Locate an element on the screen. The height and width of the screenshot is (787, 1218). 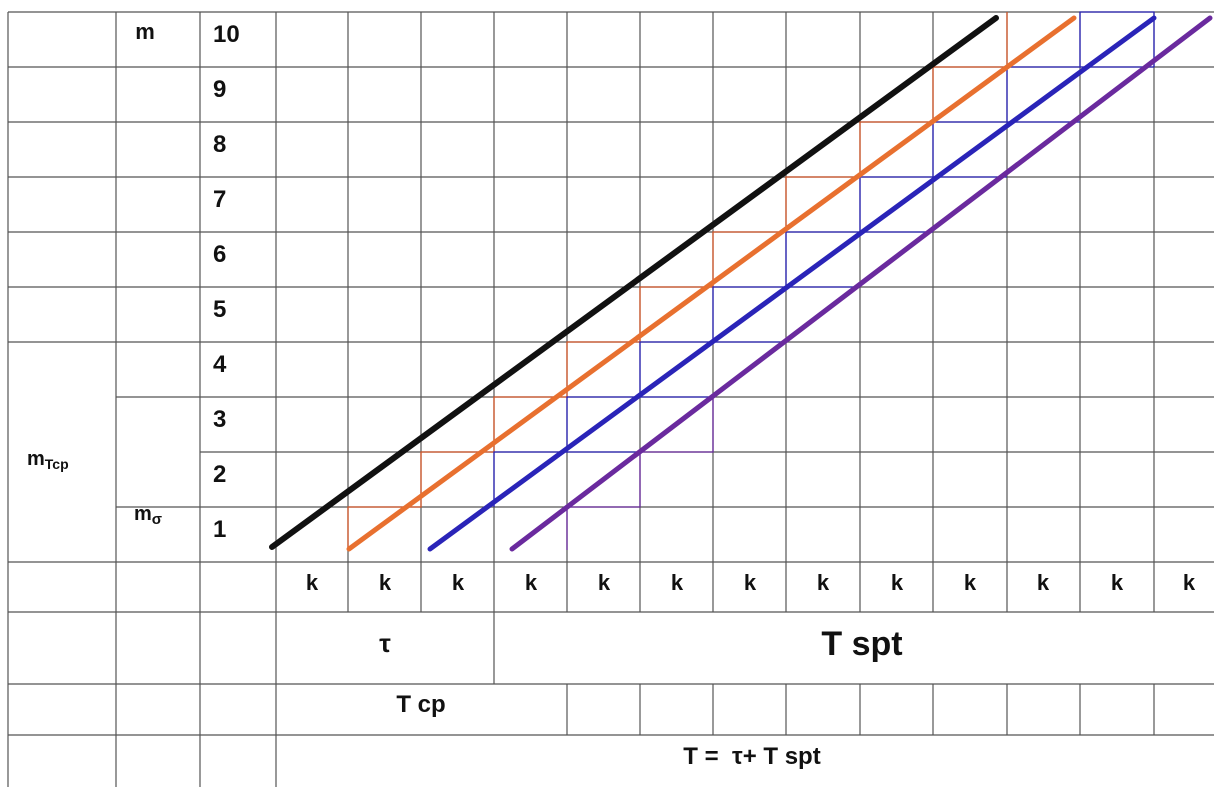
m-value: 10 is located at coordinates (226, 34).